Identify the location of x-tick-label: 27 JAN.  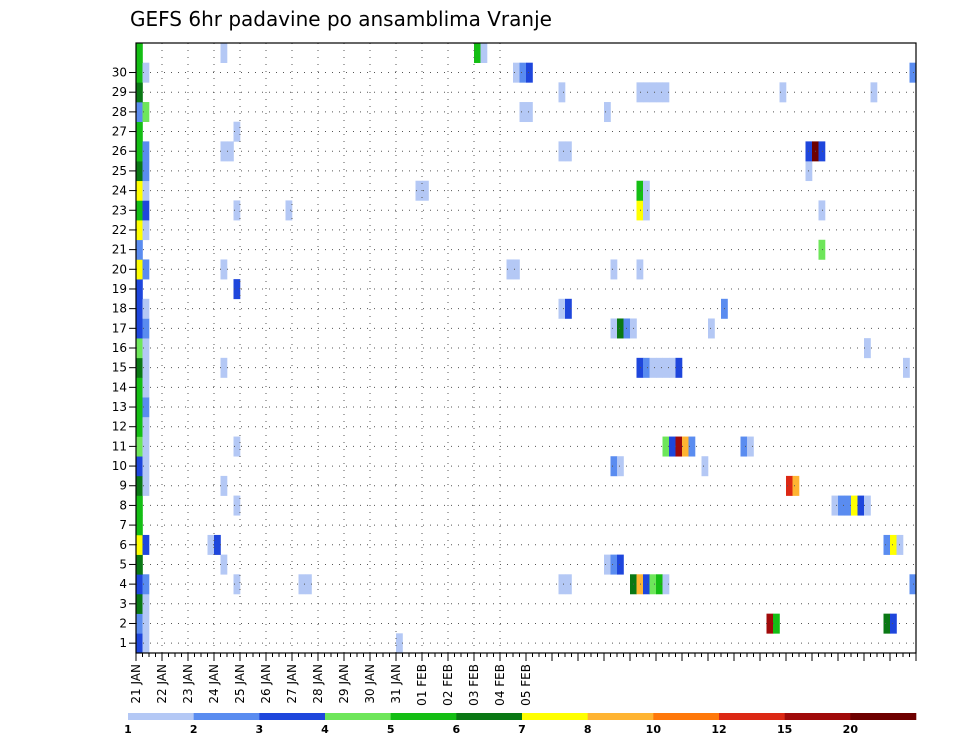
(292, 684).